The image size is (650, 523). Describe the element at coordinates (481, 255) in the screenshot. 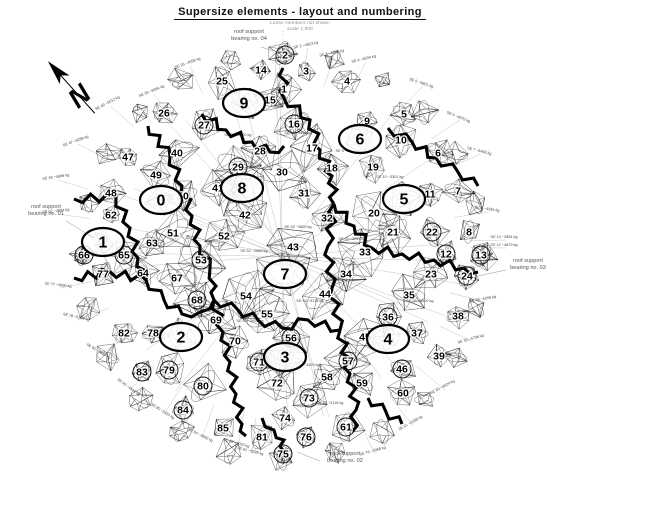

I see `element-13: 13` at that location.